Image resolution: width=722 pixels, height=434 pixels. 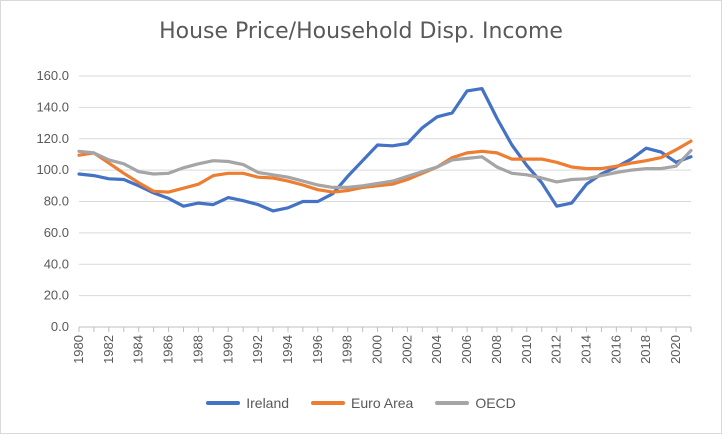 I want to click on x-tick-label: 2002, so click(x=406, y=349).